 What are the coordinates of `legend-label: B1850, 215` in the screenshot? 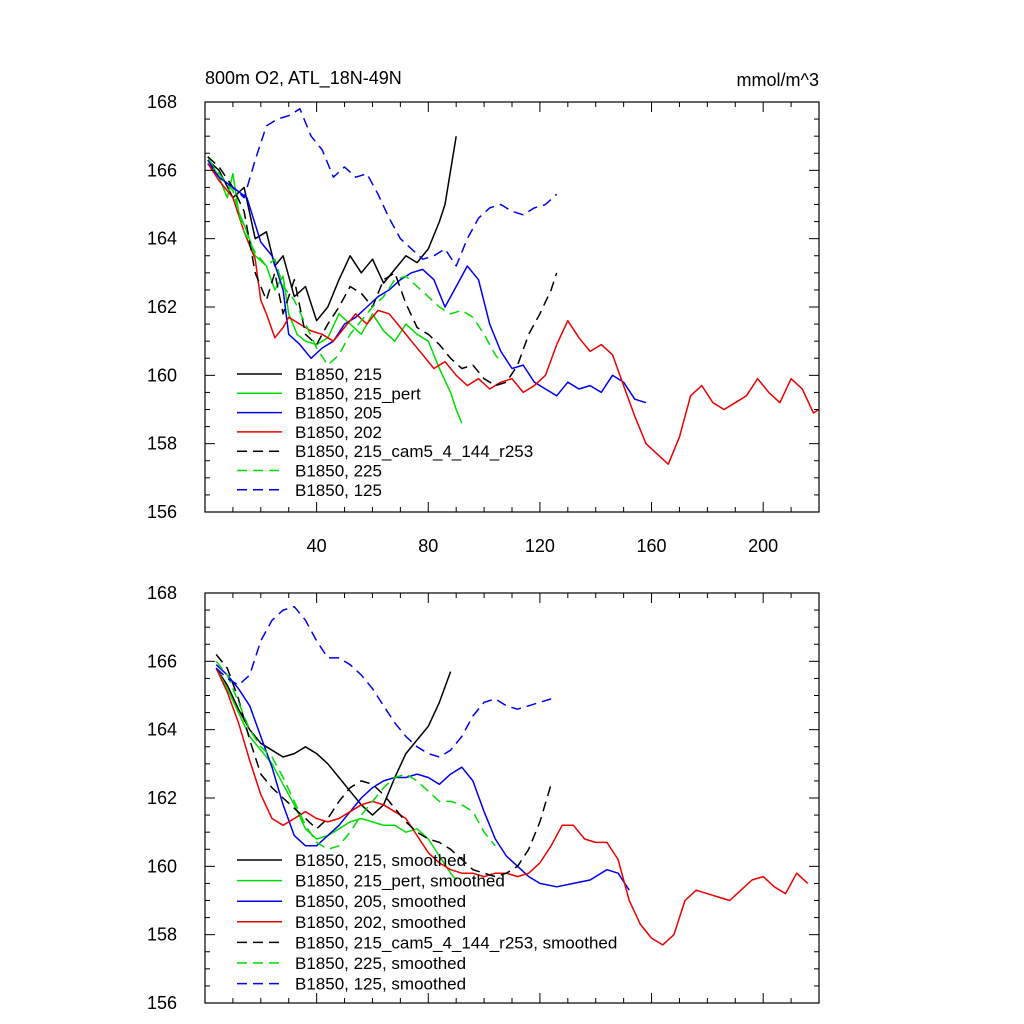 It's located at (338, 374).